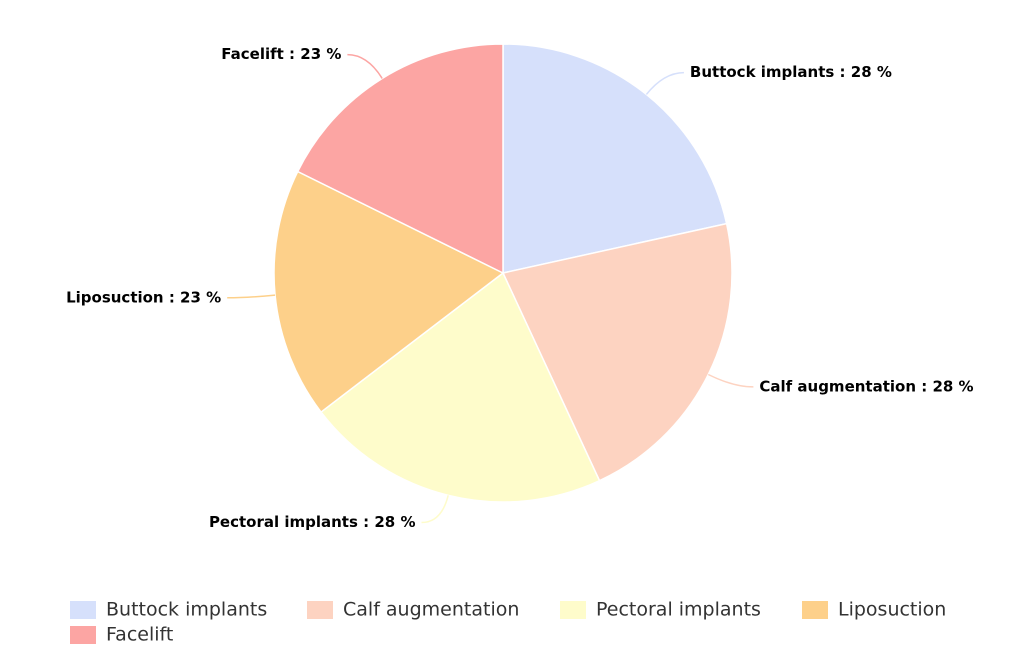  What do you see at coordinates (139, 635) in the screenshot?
I see `legend-label: Facelift` at bounding box center [139, 635].